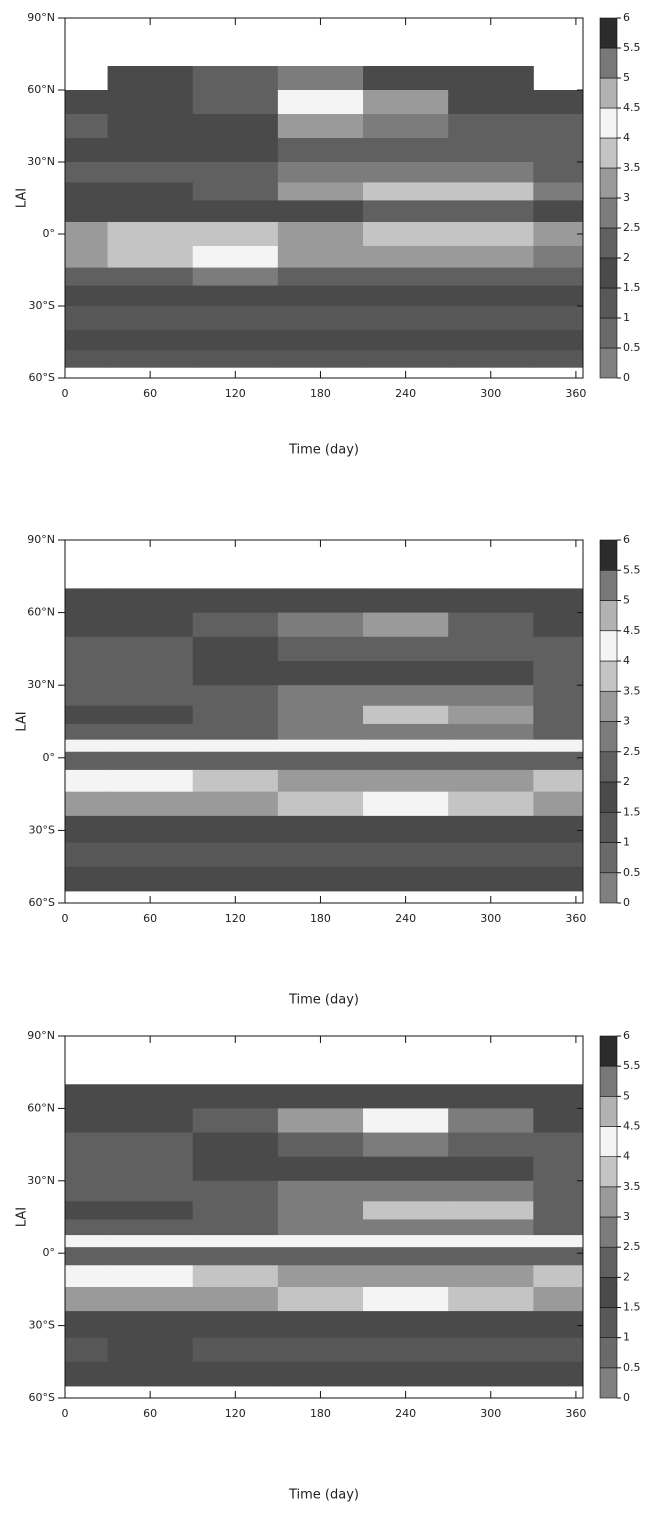  I want to click on y-tick-label: 0°, so click(49, 757).